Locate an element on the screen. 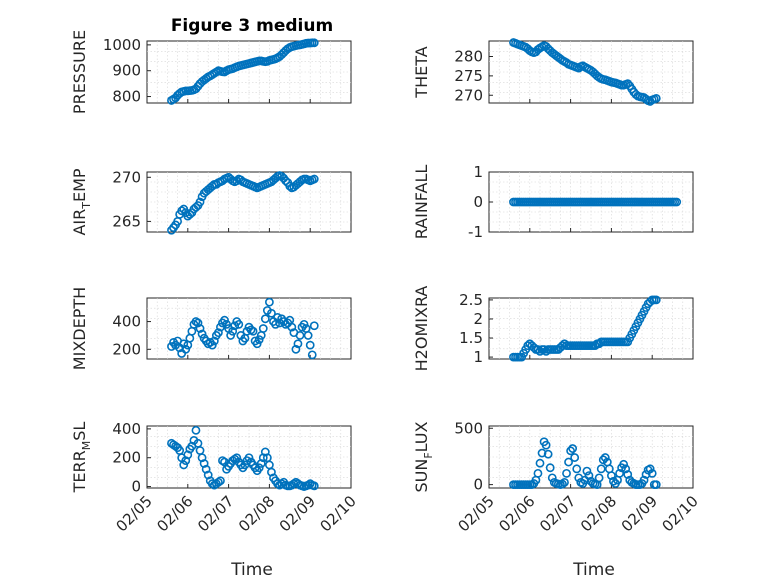 This screenshot has height=583, width=778. subplot-3: 265 270 AIRTEMP is located at coordinates (211, 202).